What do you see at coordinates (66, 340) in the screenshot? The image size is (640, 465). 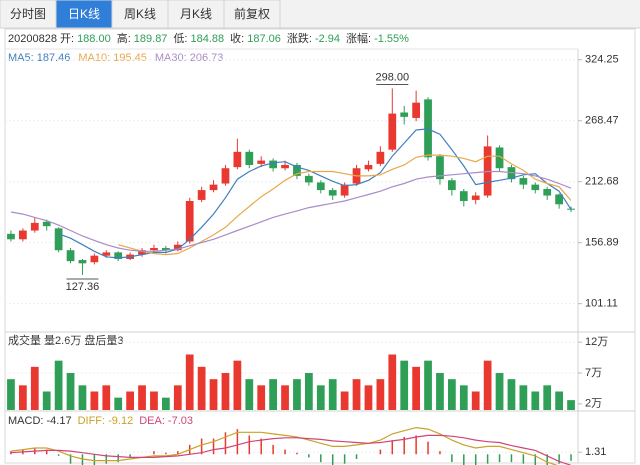 I see `volume-title: 成交量 量2.6万 盘后量3` at bounding box center [66, 340].